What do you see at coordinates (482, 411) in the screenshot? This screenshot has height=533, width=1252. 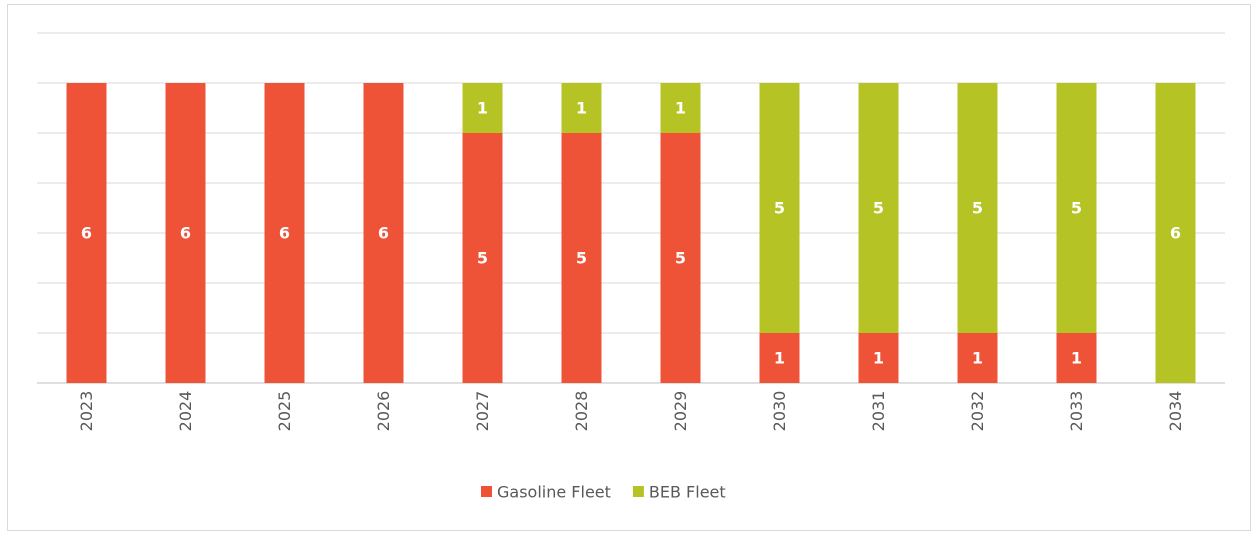 I see `x-tick-label: 2027` at bounding box center [482, 411].